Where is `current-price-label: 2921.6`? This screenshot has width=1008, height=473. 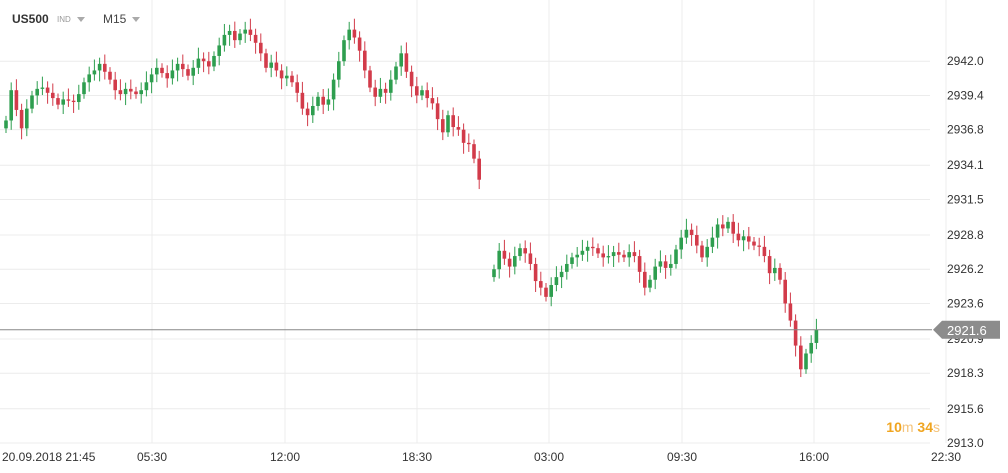
current-price-label: 2921.6 is located at coordinates (967, 330).